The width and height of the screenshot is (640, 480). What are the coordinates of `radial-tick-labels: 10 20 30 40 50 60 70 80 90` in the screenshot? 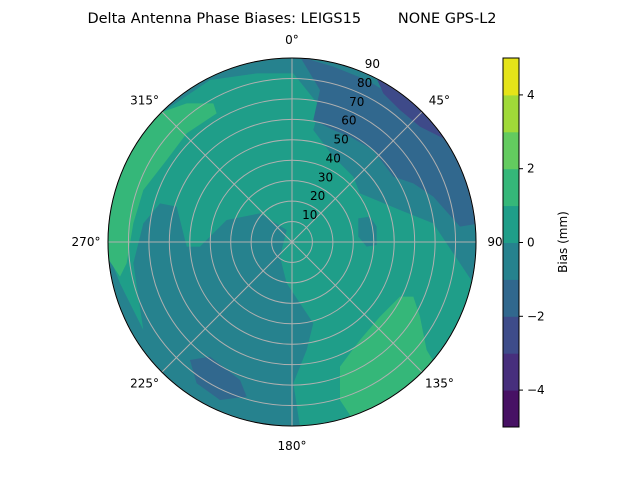 It's located at (341, 139).